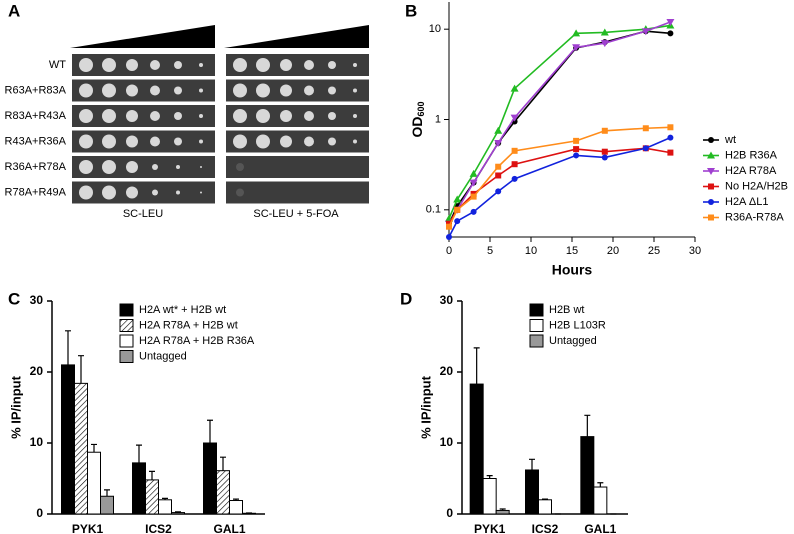 Image resolution: width=794 pixels, height=534 pixels. What do you see at coordinates (490, 528) in the screenshot?
I see `x-tick-label: PYK1` at bounding box center [490, 528].